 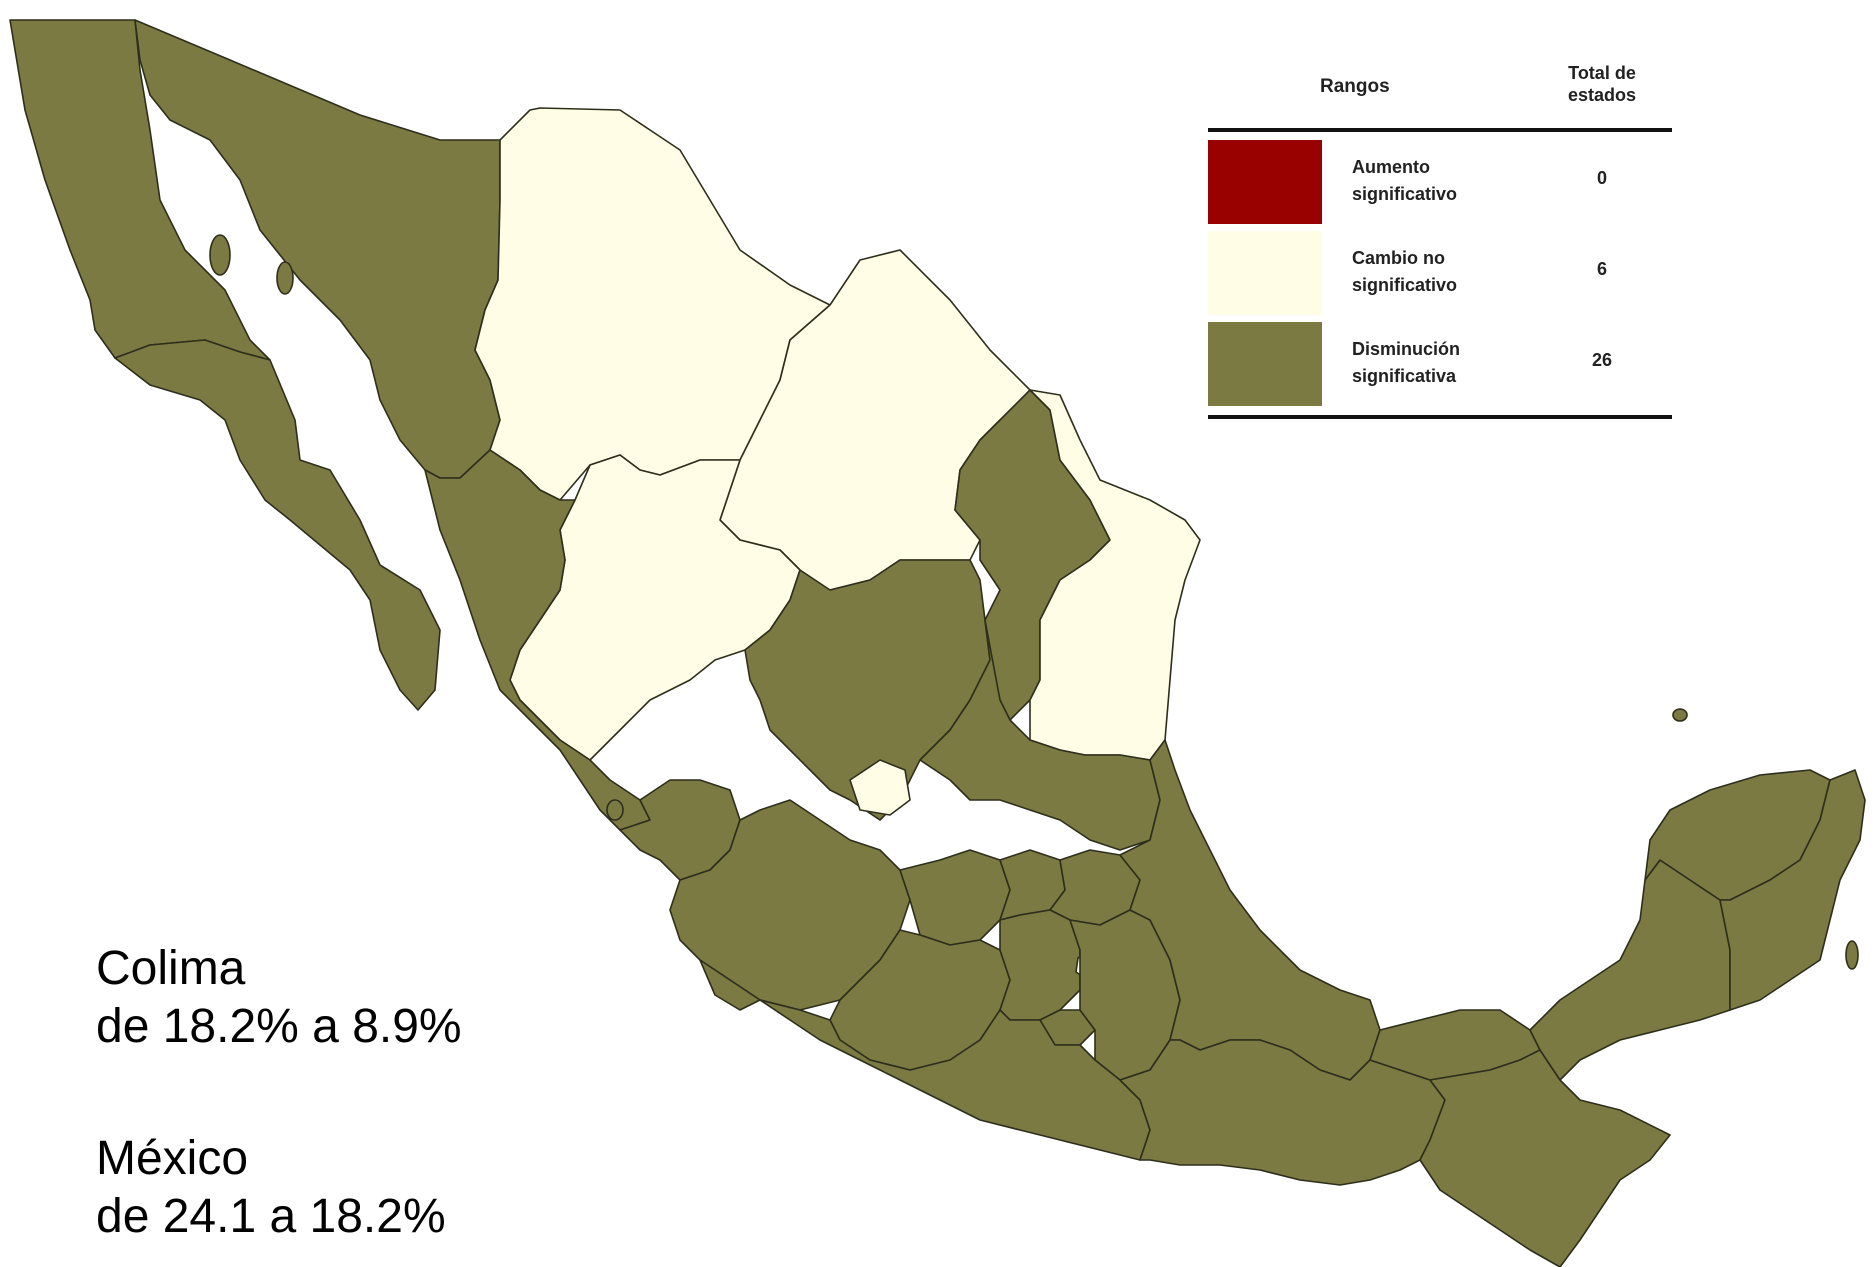 I want to click on state-aguascalientes, so click(x=880, y=787).